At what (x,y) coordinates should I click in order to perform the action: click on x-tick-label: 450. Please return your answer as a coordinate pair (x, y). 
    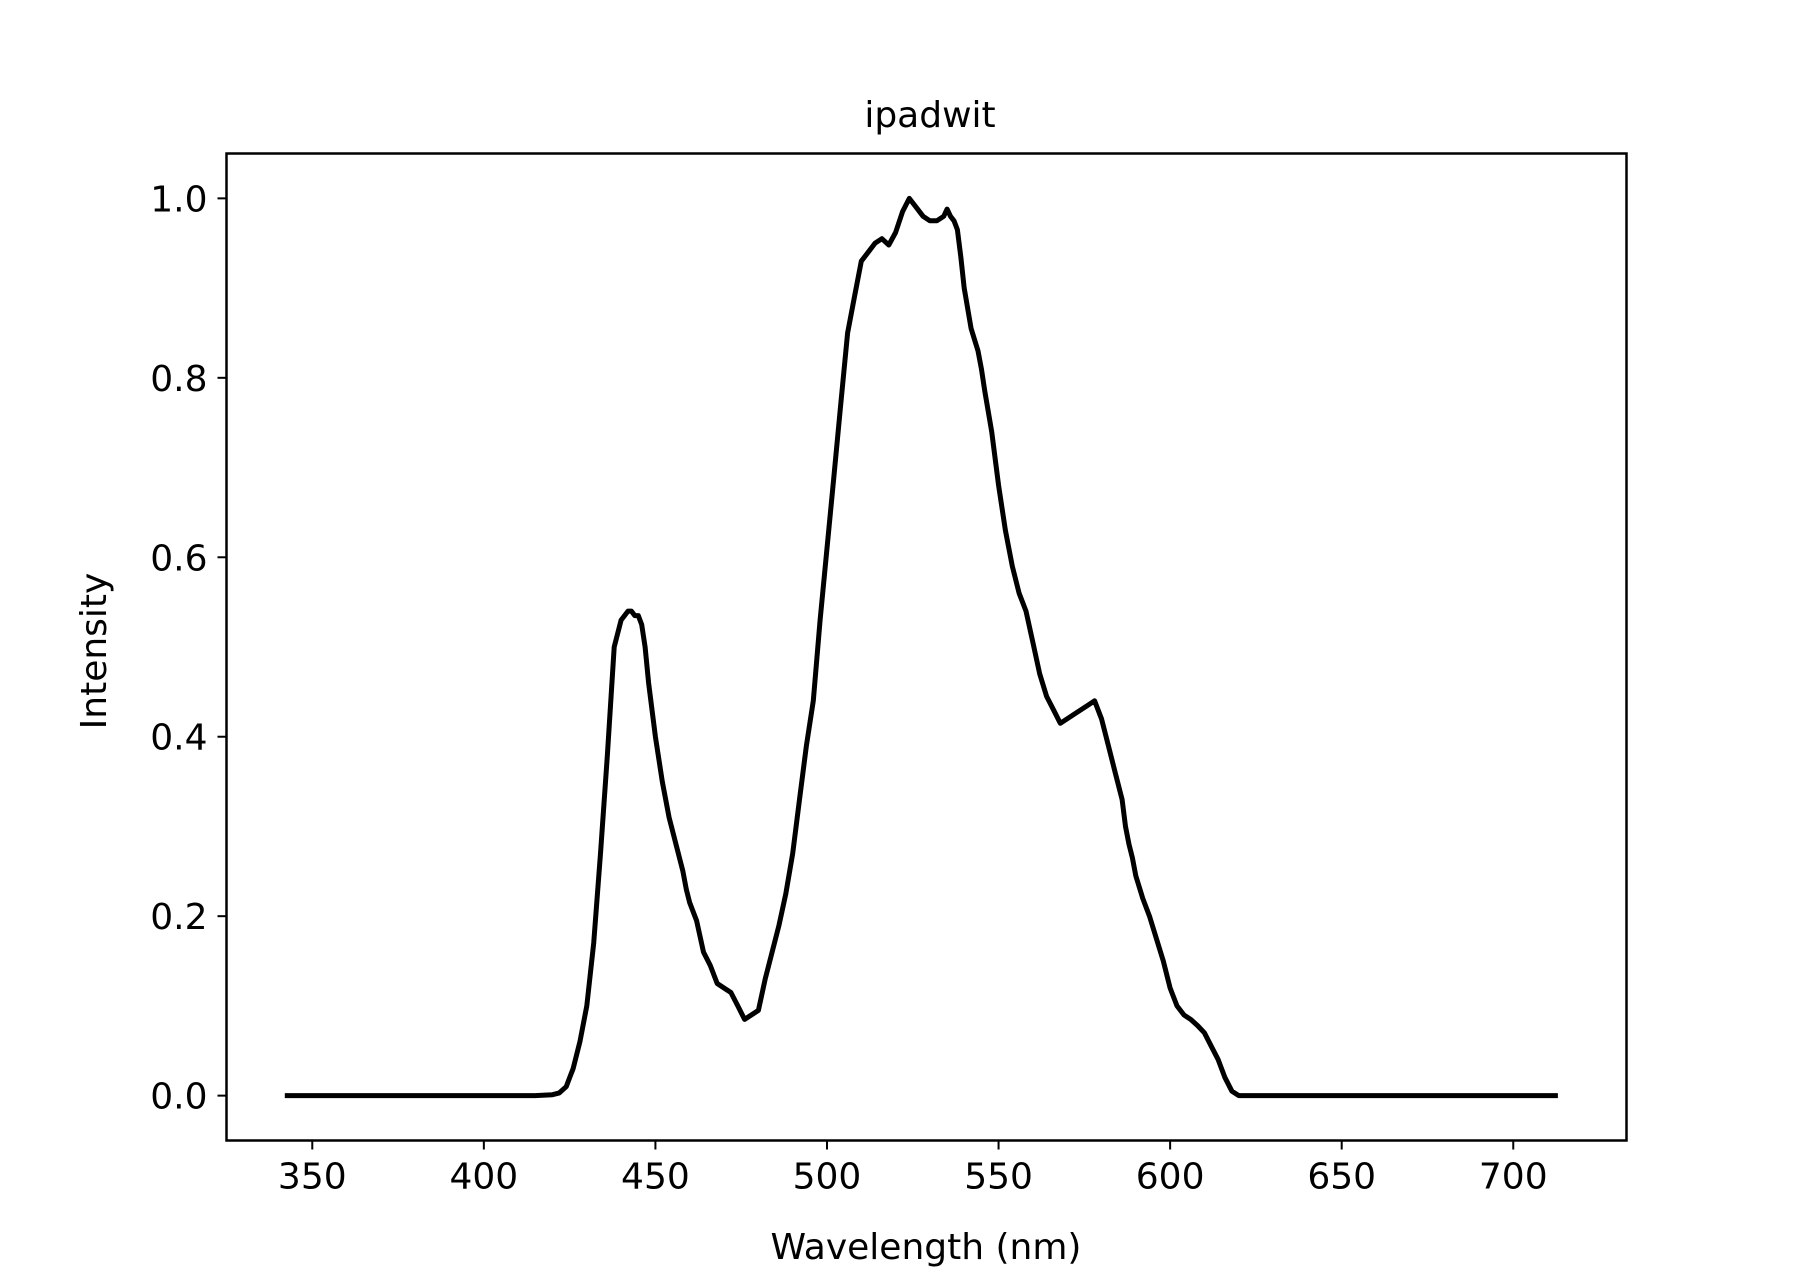
    Looking at the image, I should click on (655, 1177).